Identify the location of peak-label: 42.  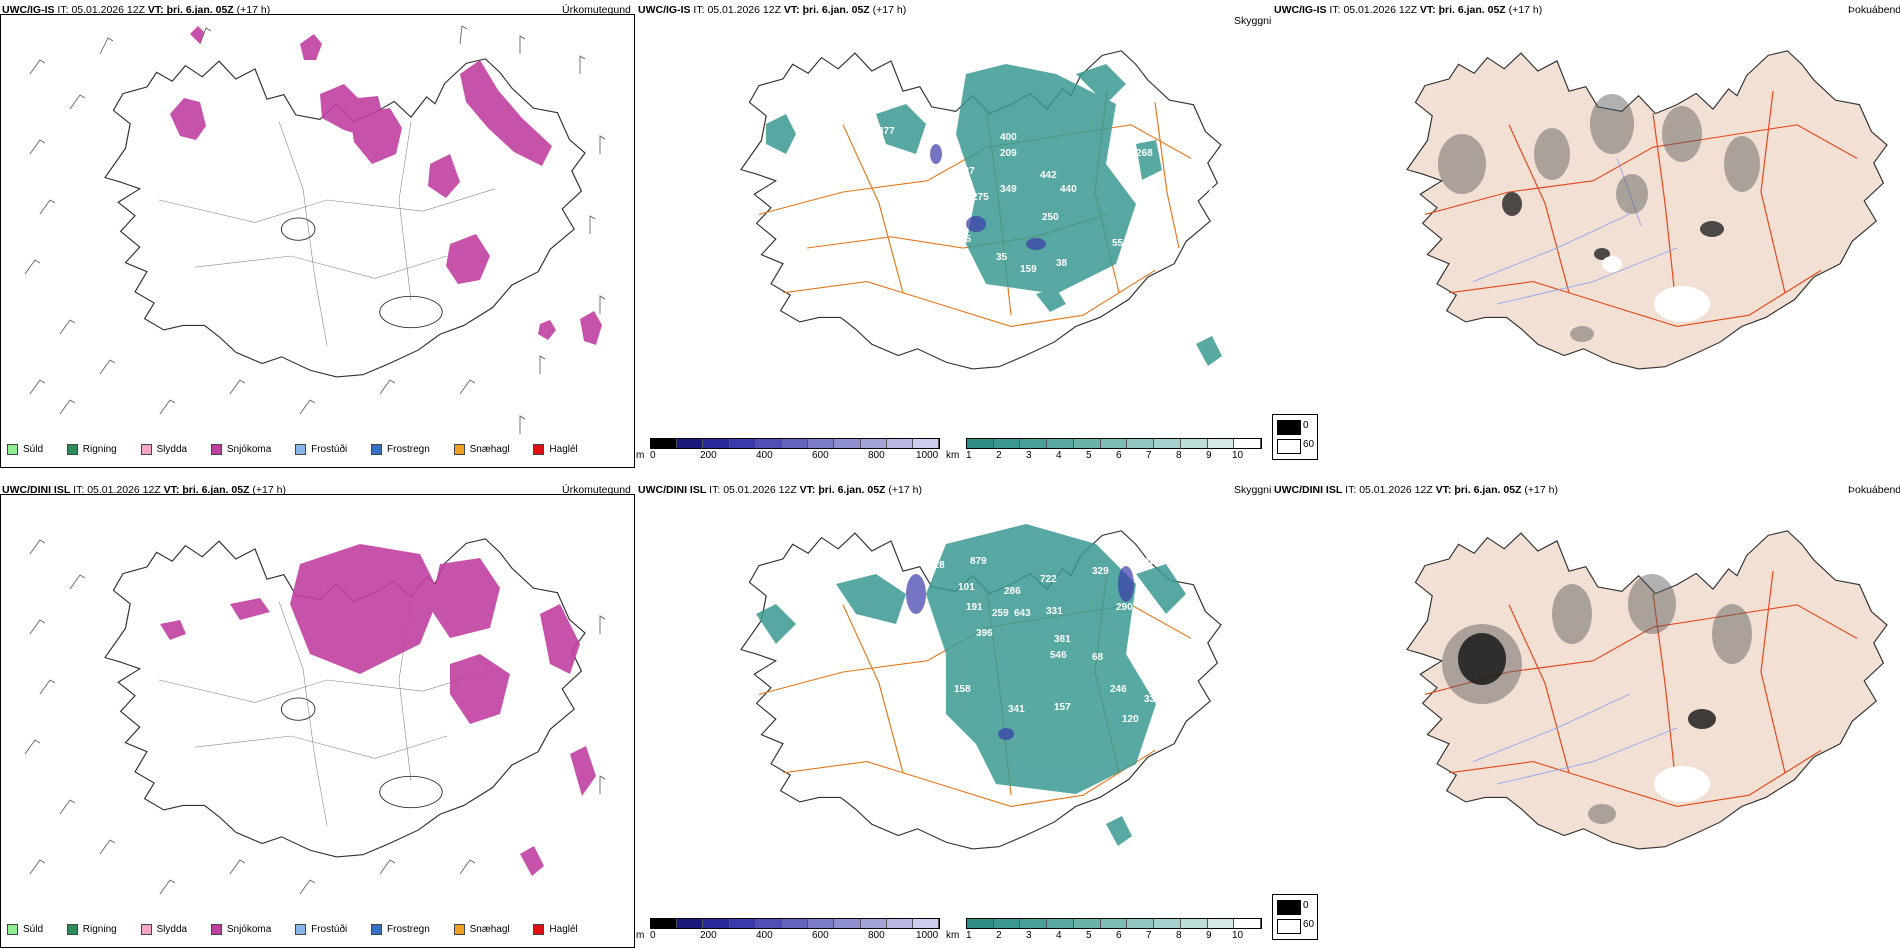
(1150, 561).